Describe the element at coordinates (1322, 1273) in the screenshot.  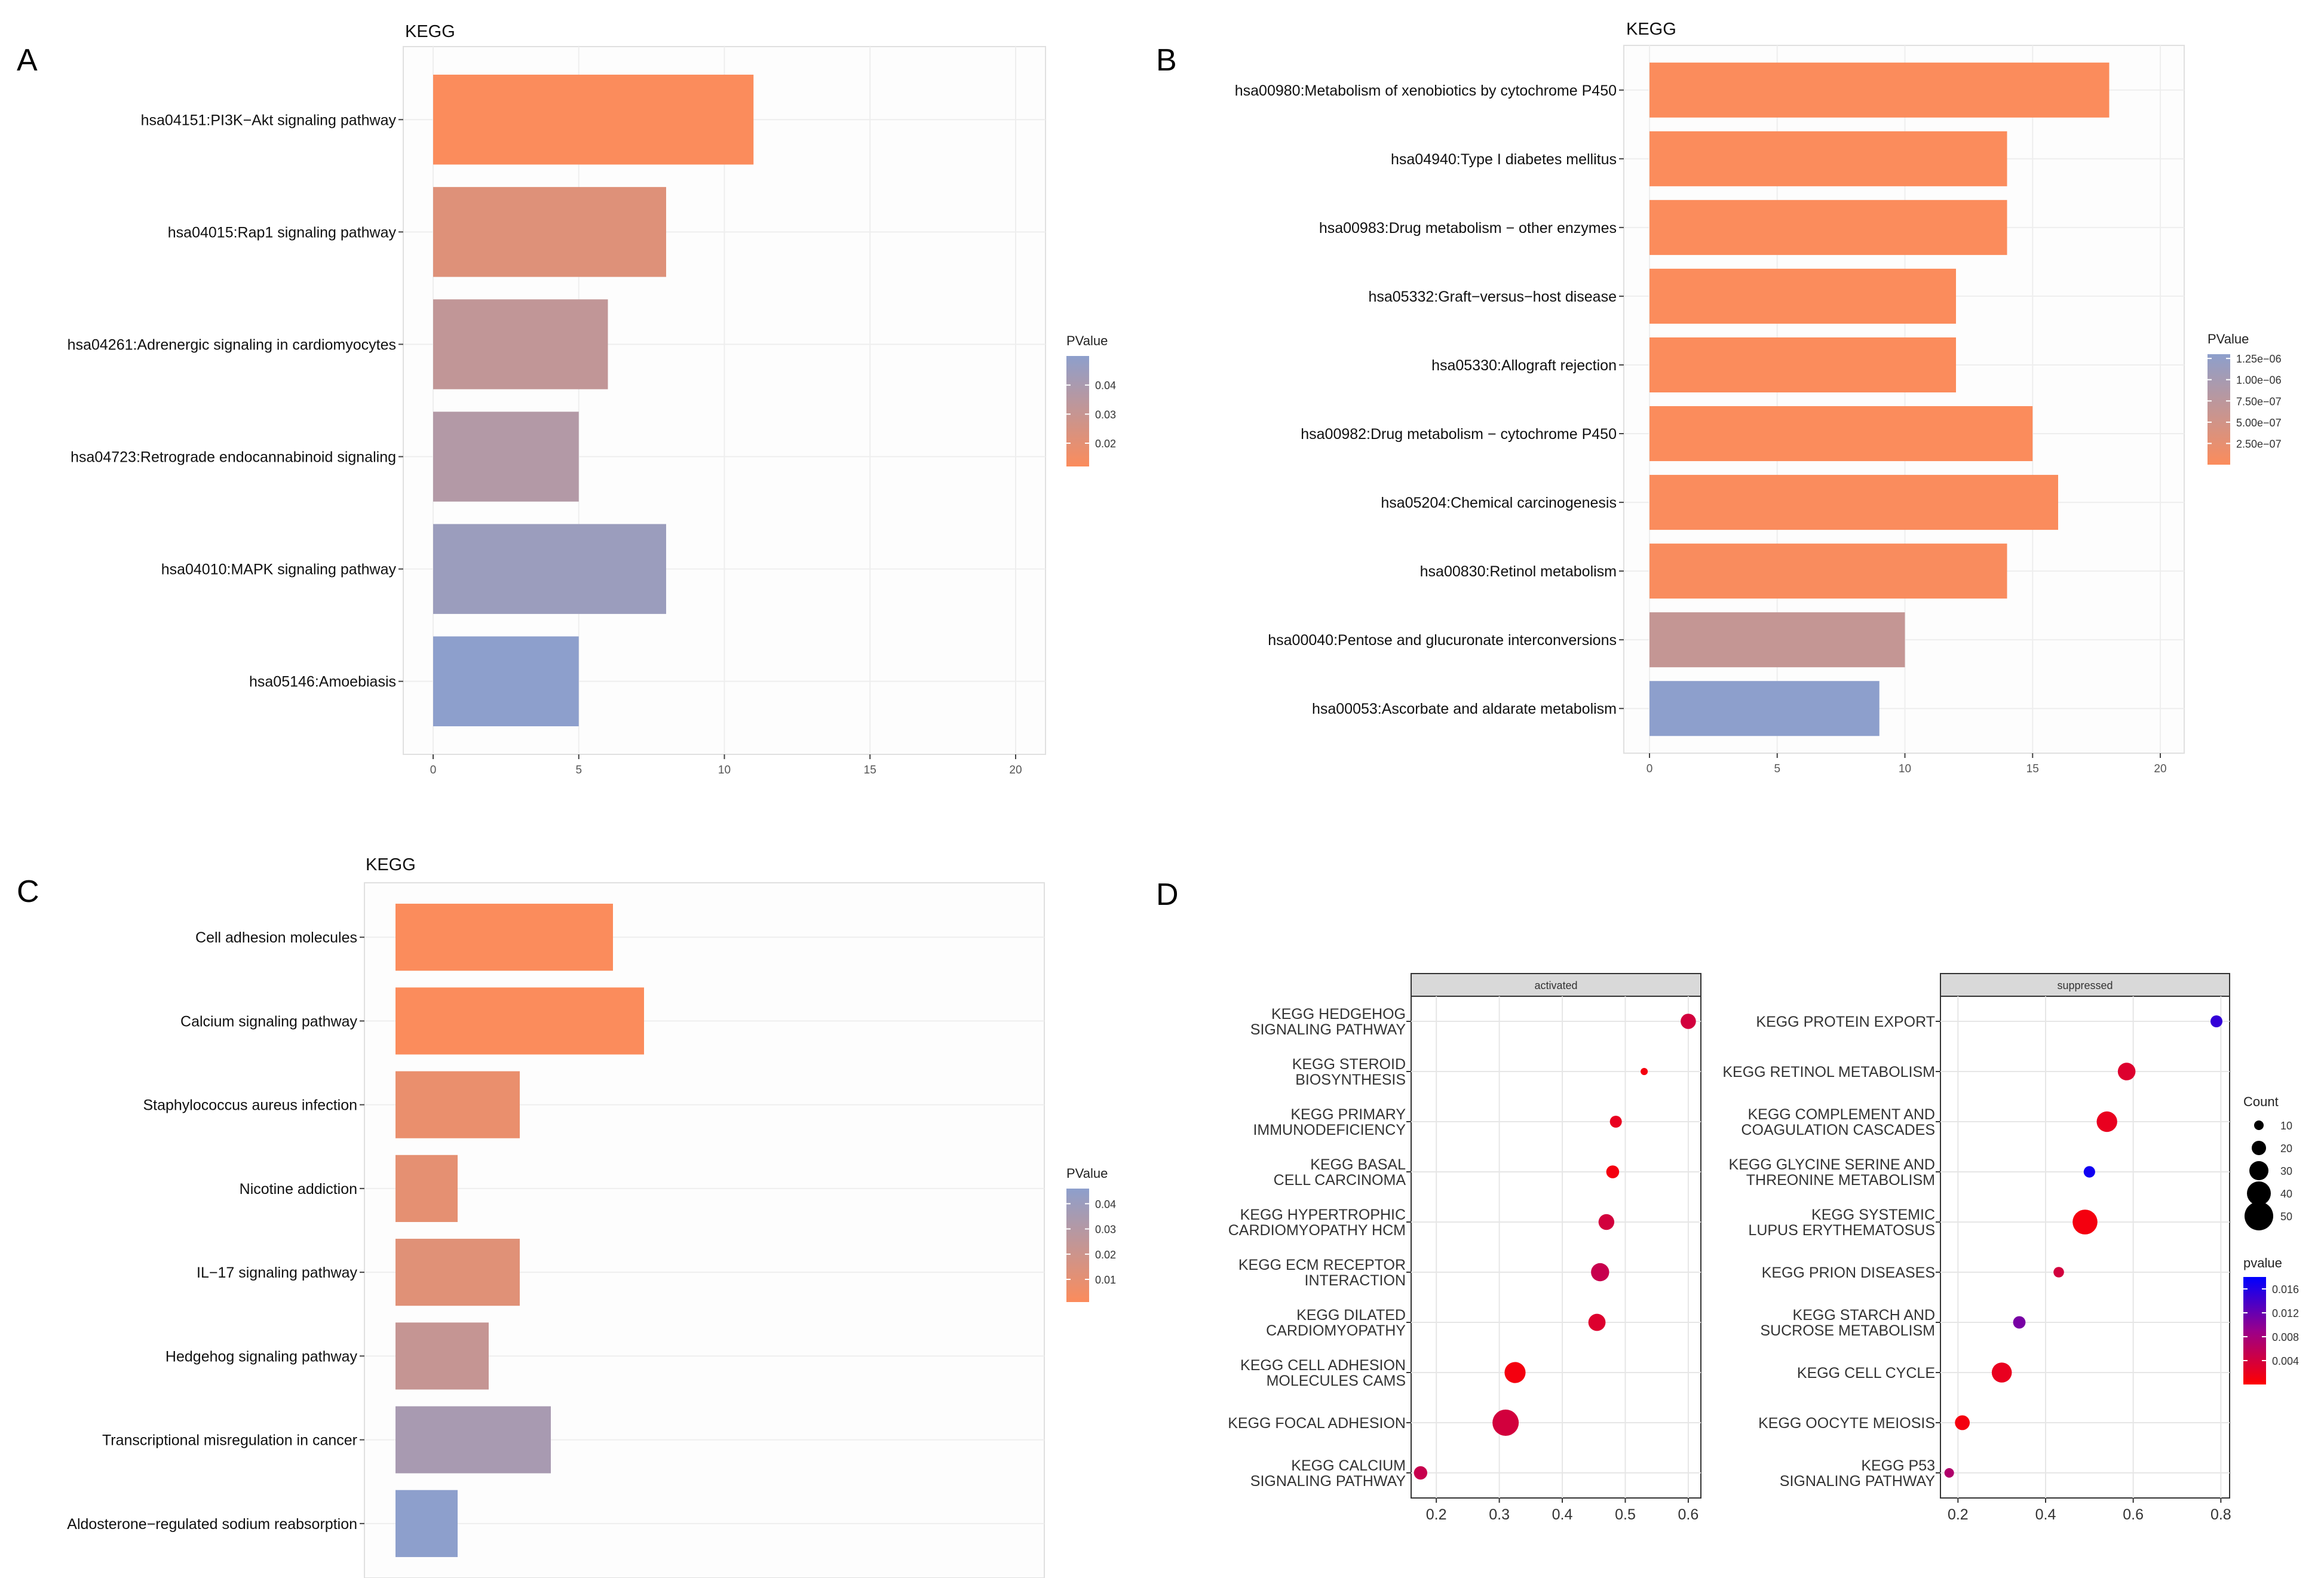
I see `category-label: KEGG ECM RECEPTOR INTERACTION` at that location.